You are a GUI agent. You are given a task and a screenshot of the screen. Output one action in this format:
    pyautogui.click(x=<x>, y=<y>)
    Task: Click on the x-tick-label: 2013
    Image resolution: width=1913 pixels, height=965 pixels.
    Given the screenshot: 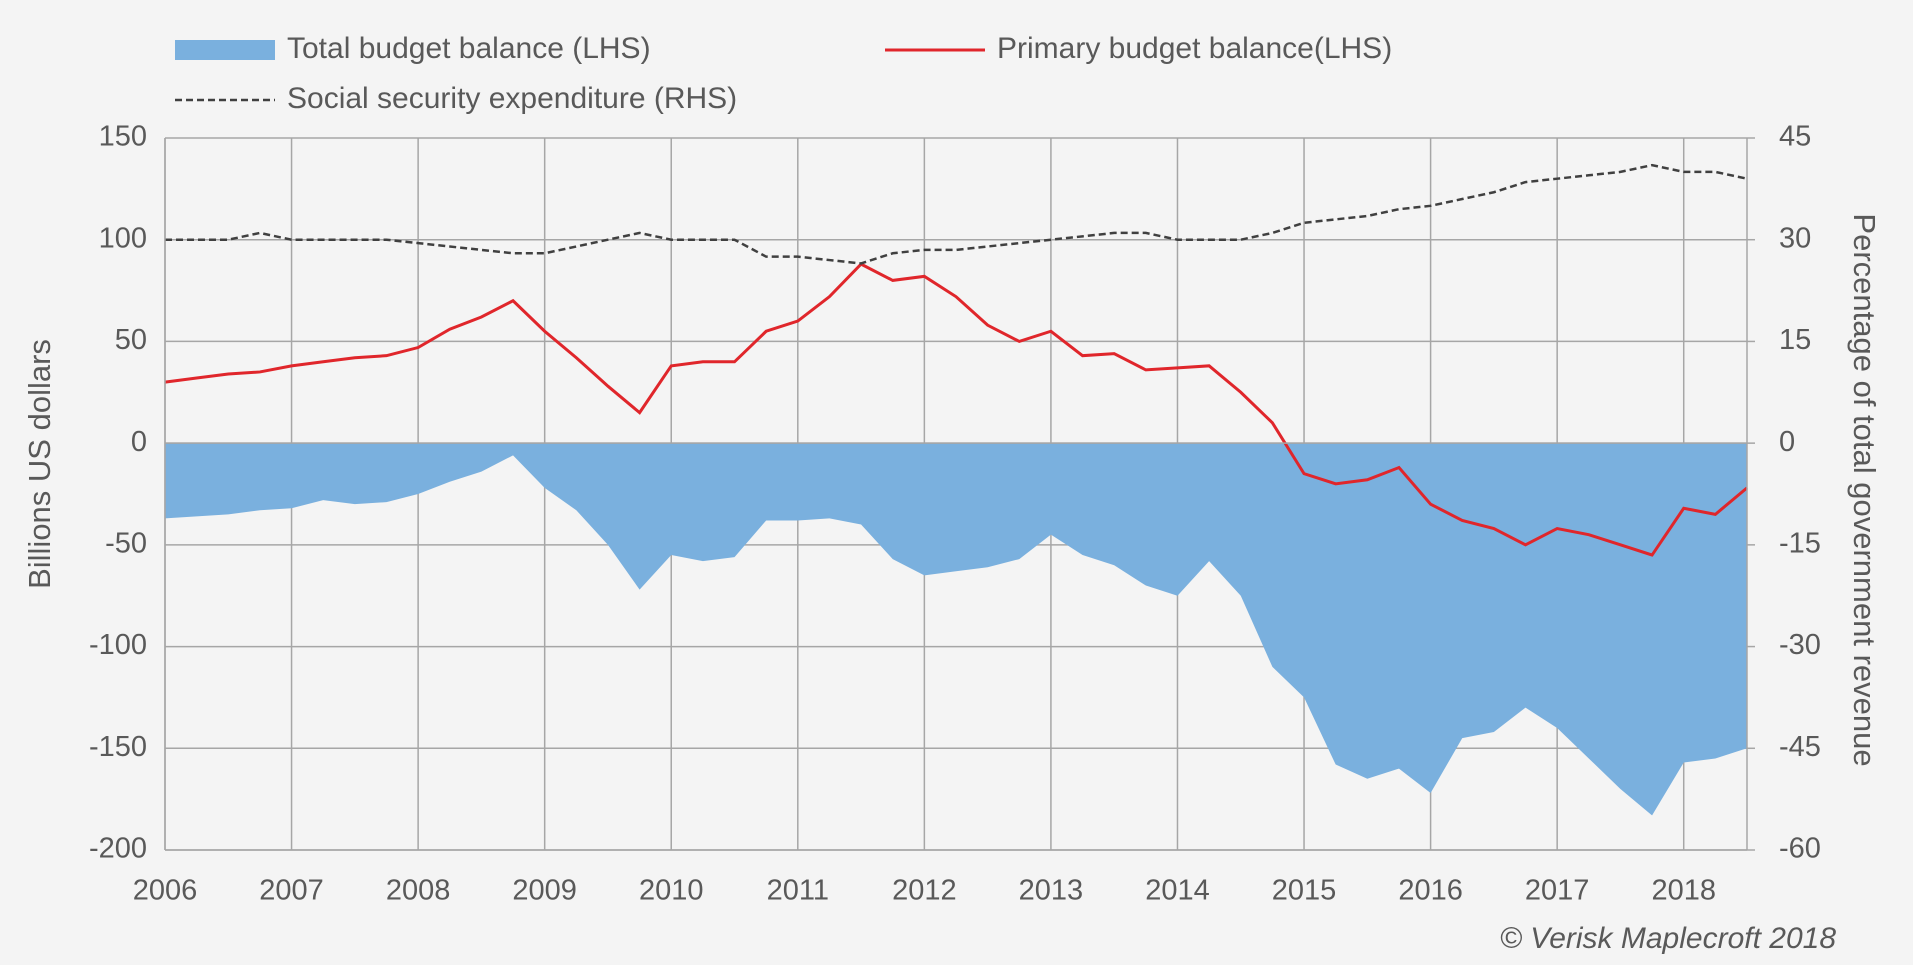 What is the action you would take?
    pyautogui.click(x=1051, y=891)
    